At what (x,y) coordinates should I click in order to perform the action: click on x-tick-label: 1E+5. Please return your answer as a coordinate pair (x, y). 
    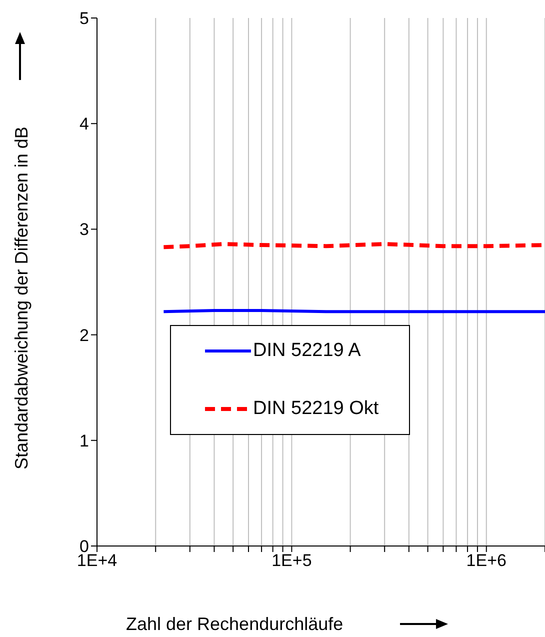
    Looking at the image, I should click on (292, 560).